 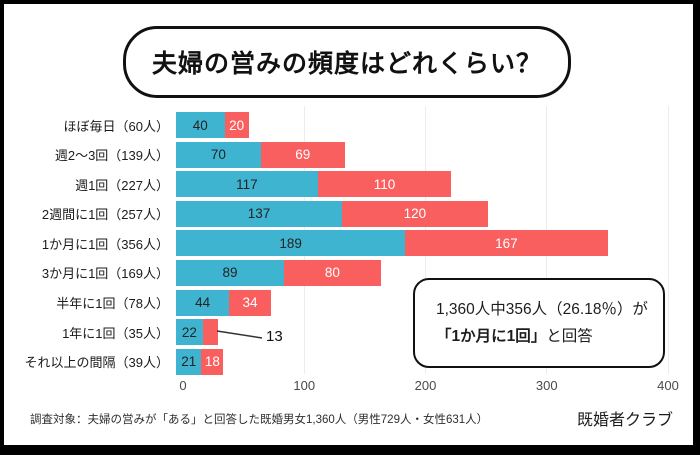 I want to click on bar-track: 189 167, so click(x=392, y=243).